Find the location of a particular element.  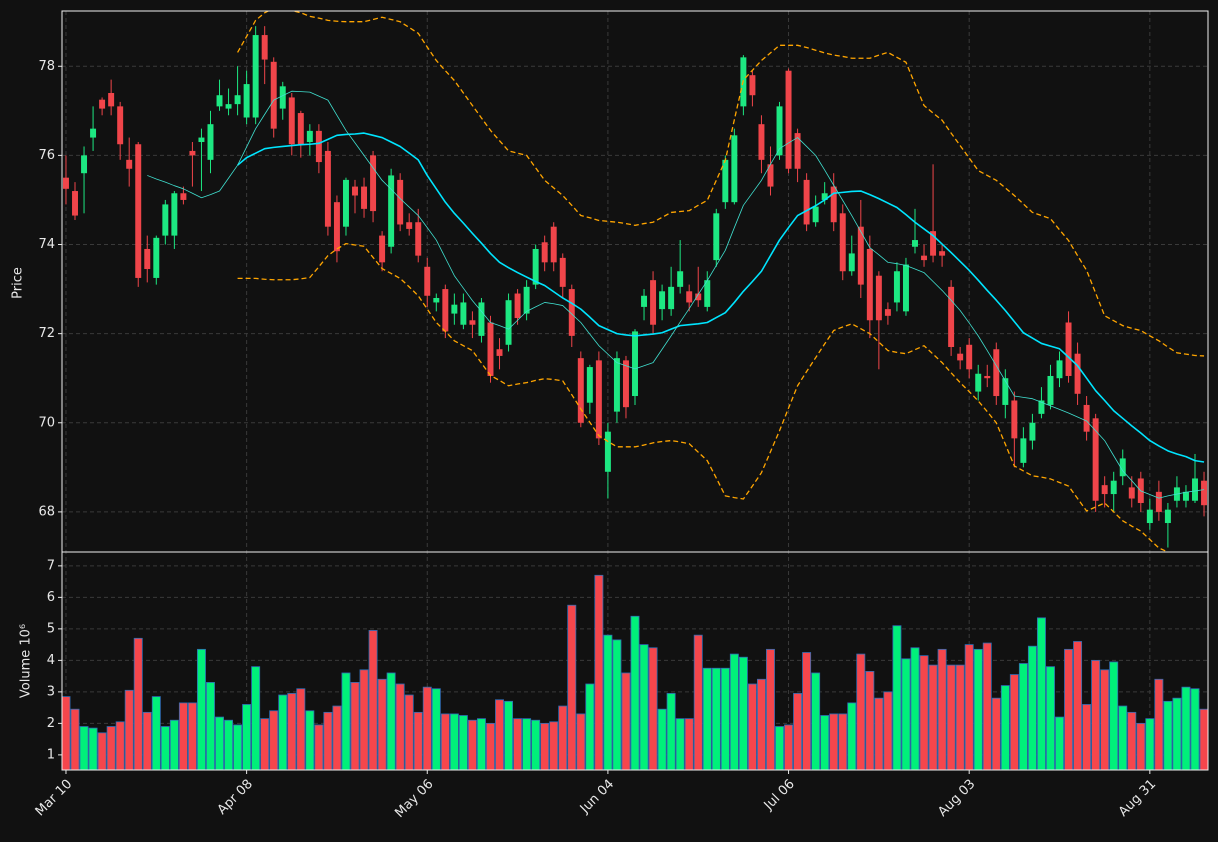

y-tick-label: 74 is located at coordinates (46, 244).